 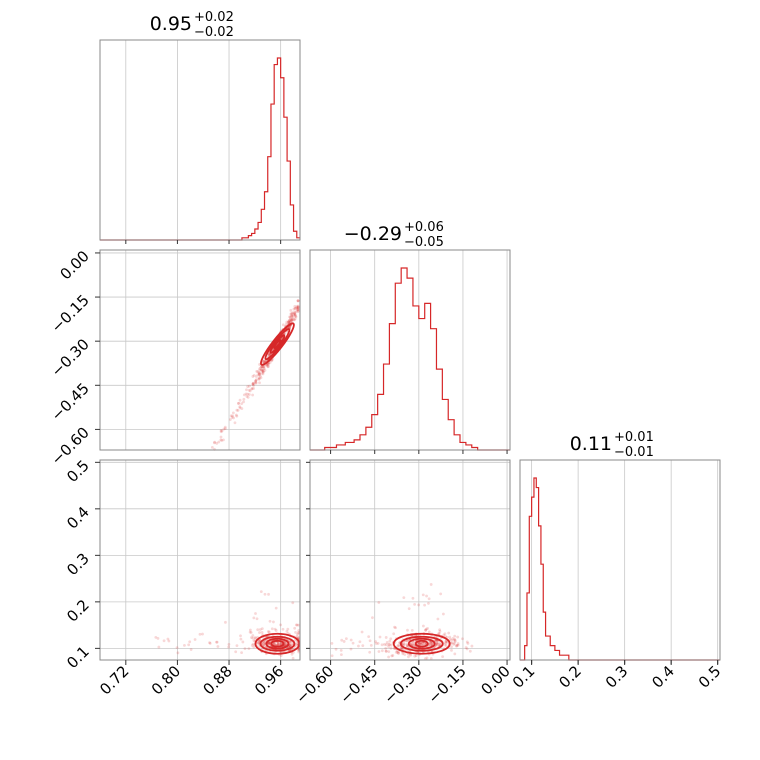 I want to click on title-minus: −0.01, so click(x=634, y=452).